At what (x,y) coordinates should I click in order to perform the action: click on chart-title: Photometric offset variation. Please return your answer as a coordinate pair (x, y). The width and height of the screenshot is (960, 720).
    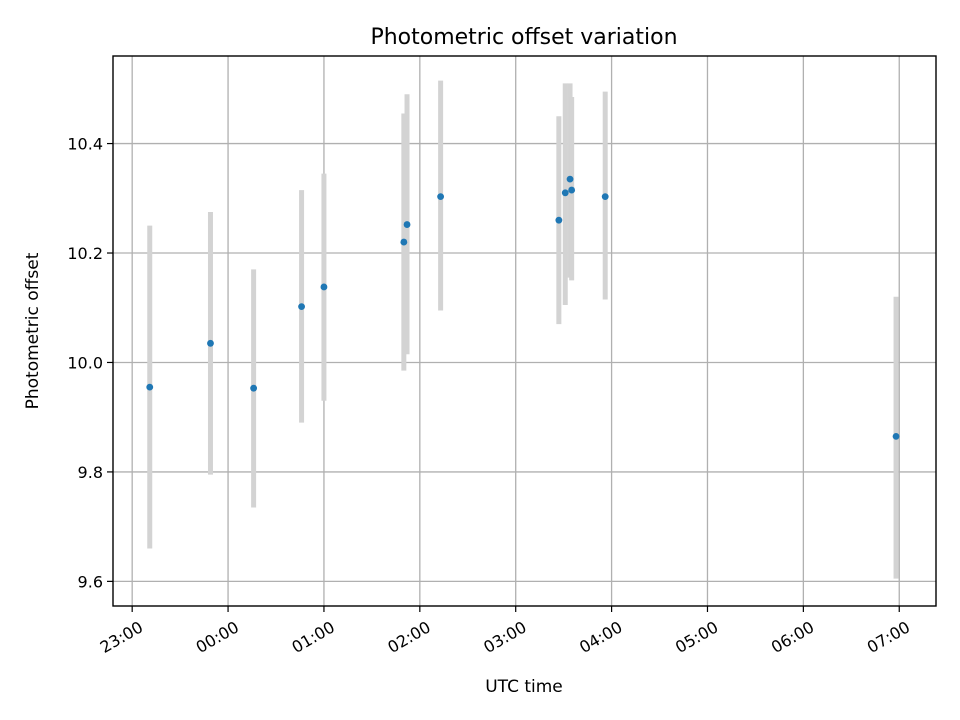
    Looking at the image, I should click on (523, 37).